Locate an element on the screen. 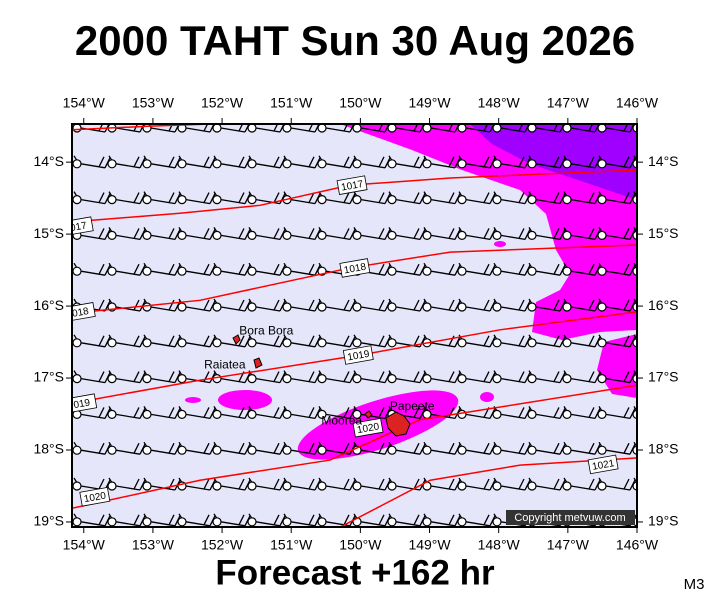 This screenshot has width=711, height=600. y-tick-label: 17°S is located at coordinates (663, 377).